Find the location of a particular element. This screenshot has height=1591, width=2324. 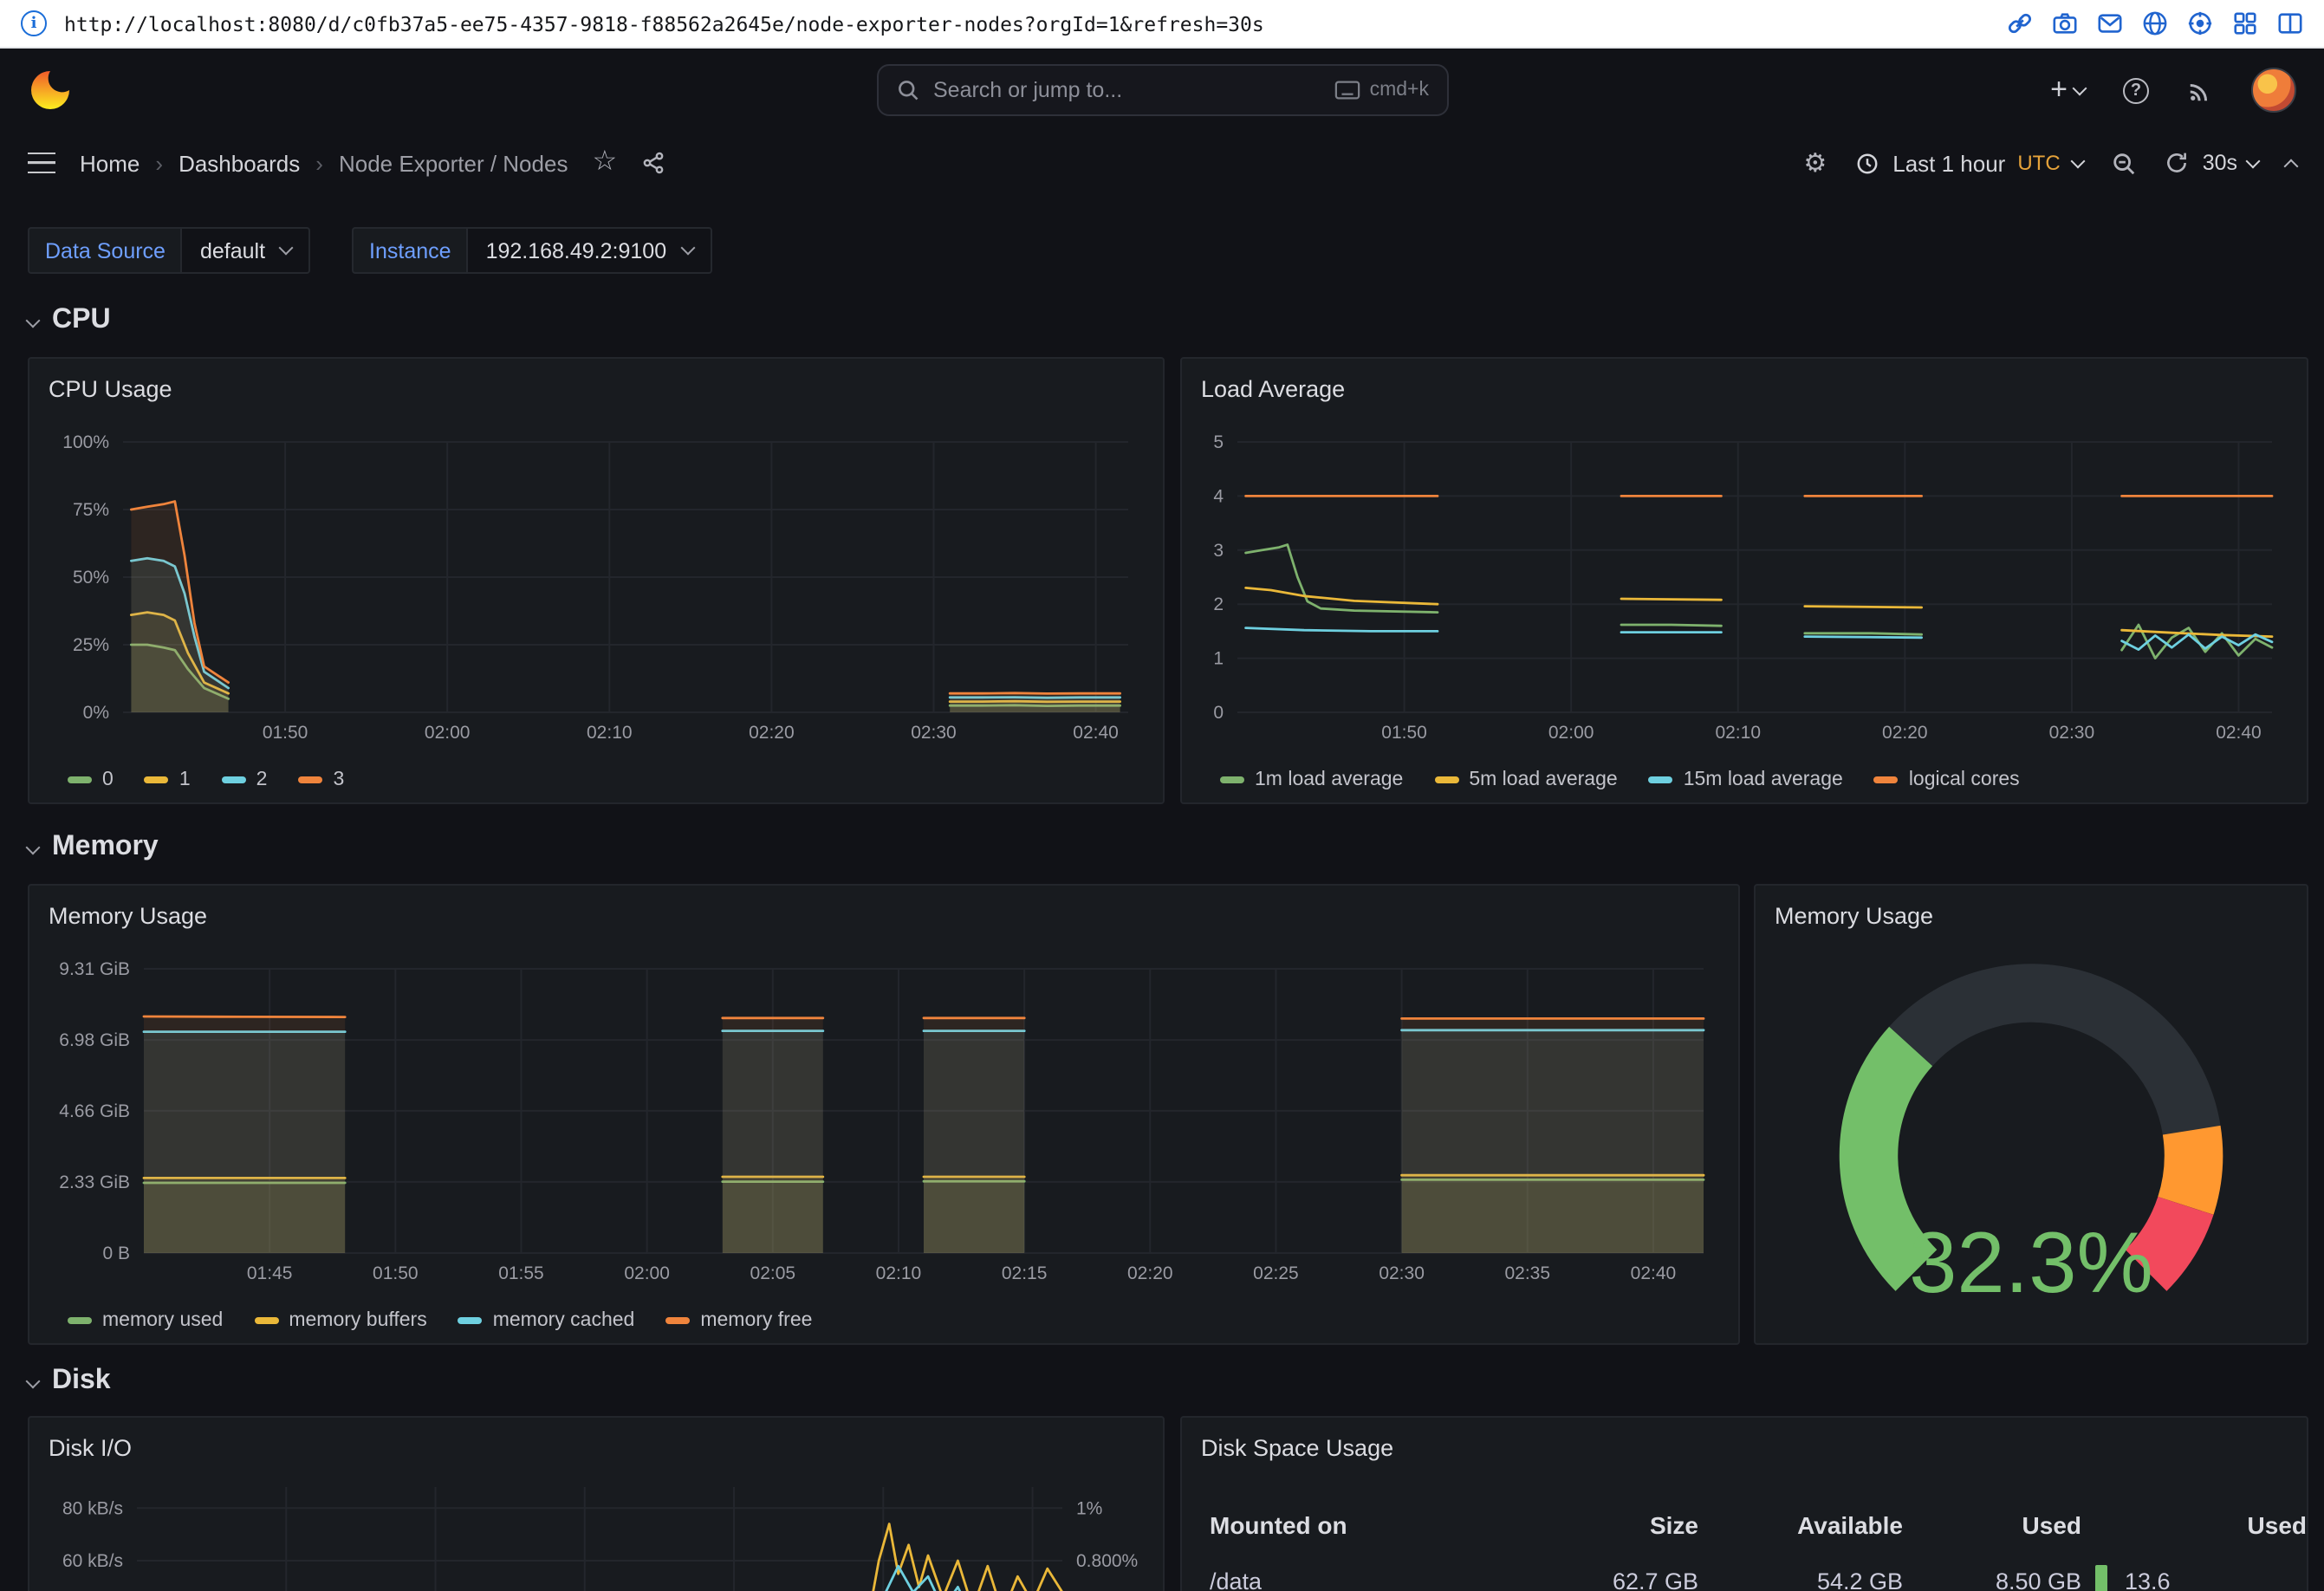

extensions-icon is located at coordinates (2245, 23).